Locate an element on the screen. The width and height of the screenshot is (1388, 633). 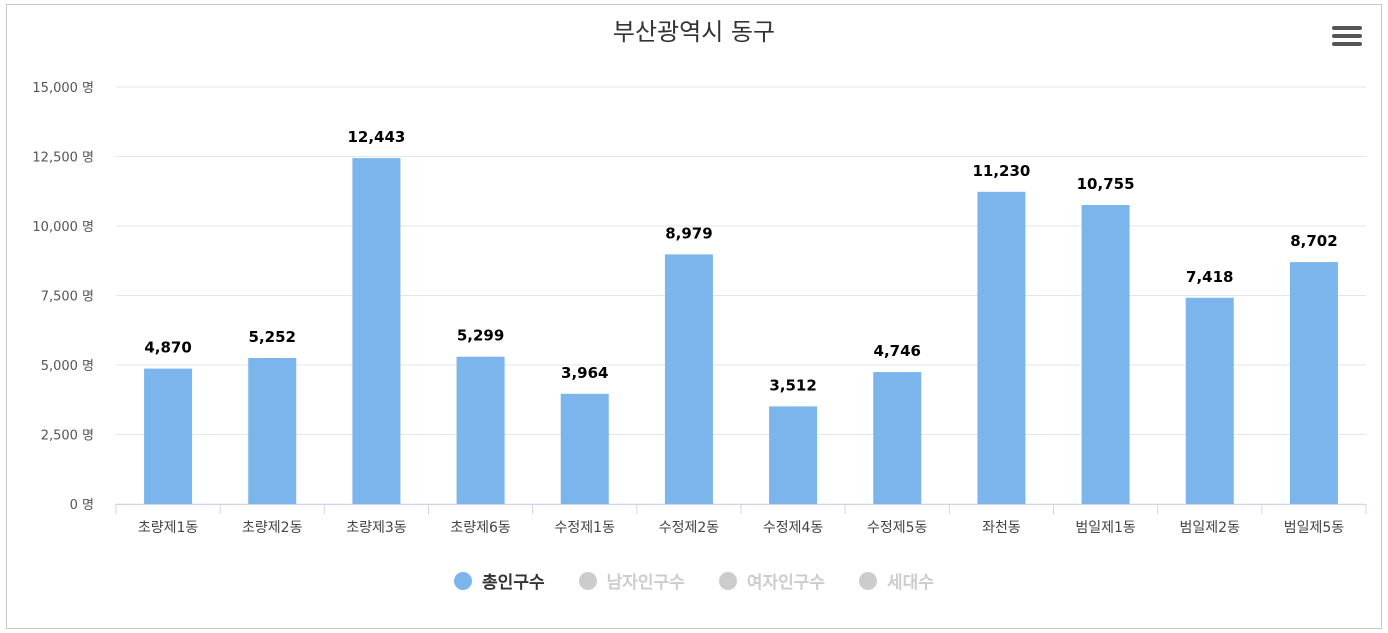
chart-title: 부산광역시 동구 is located at coordinates (694, 32).